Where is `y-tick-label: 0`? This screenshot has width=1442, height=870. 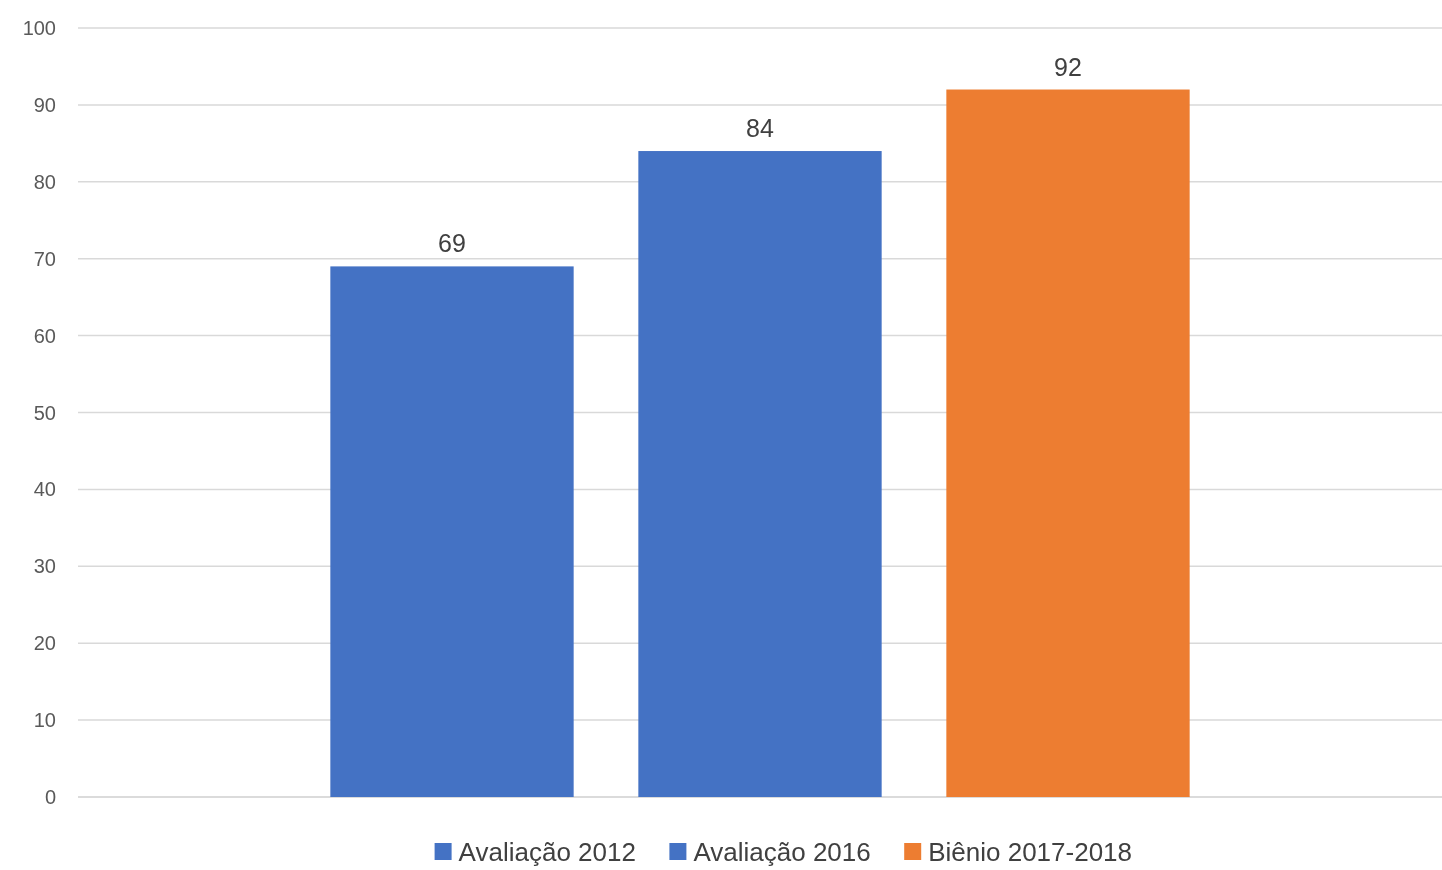 y-tick-label: 0 is located at coordinates (50, 797).